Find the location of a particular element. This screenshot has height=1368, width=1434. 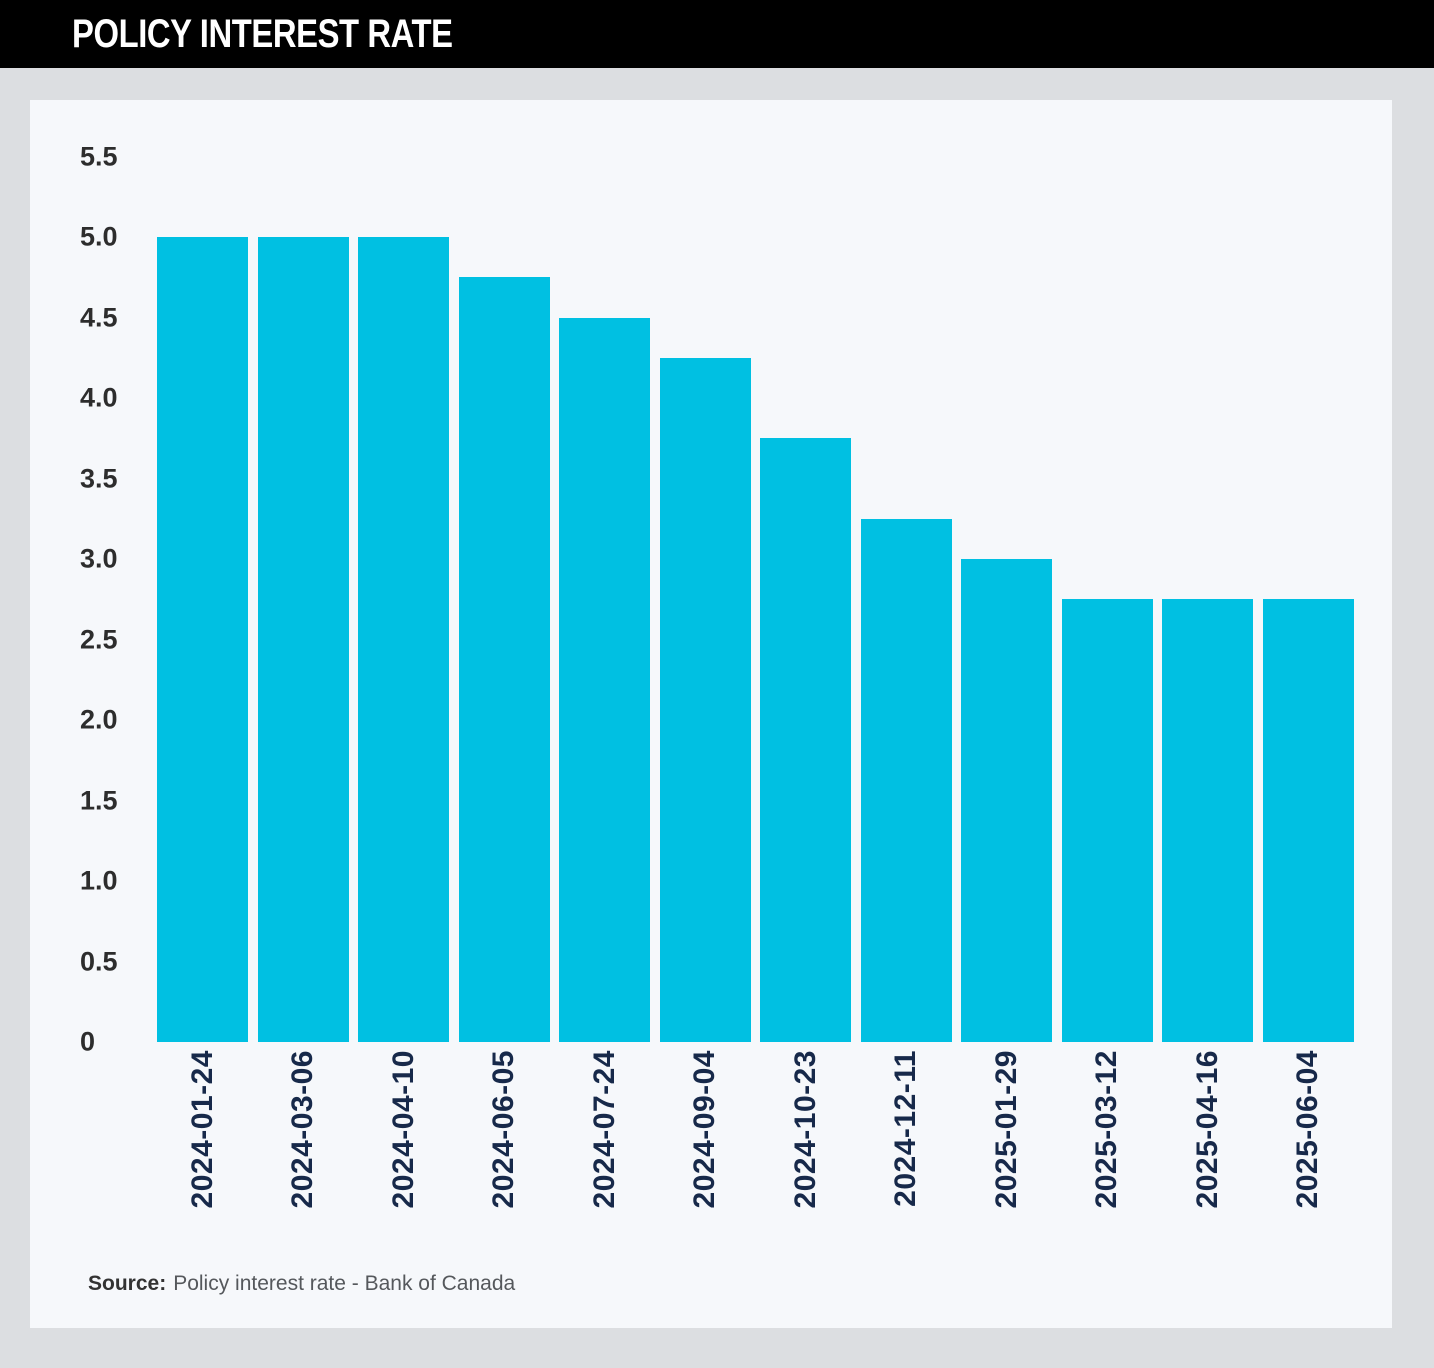

y-tick-label: 2.0 is located at coordinates (99, 719).